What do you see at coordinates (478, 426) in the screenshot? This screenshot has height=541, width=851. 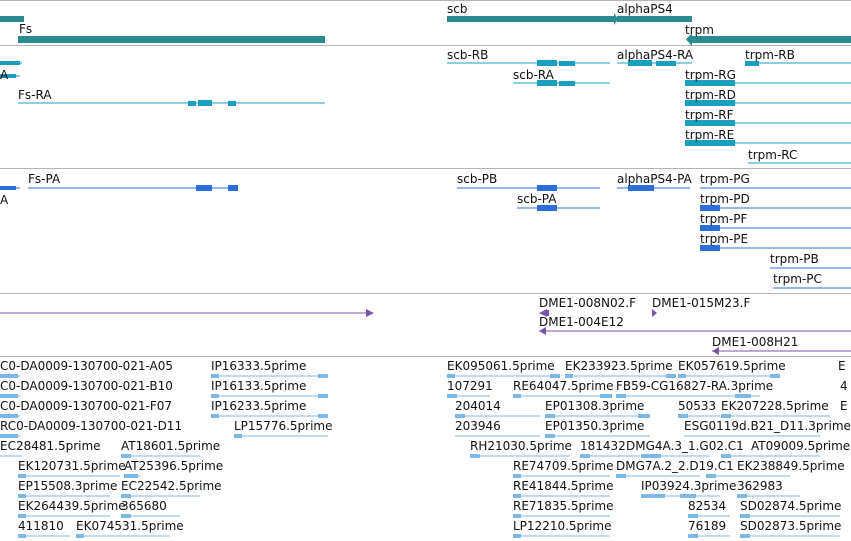 I see `est-label: 203946` at bounding box center [478, 426].